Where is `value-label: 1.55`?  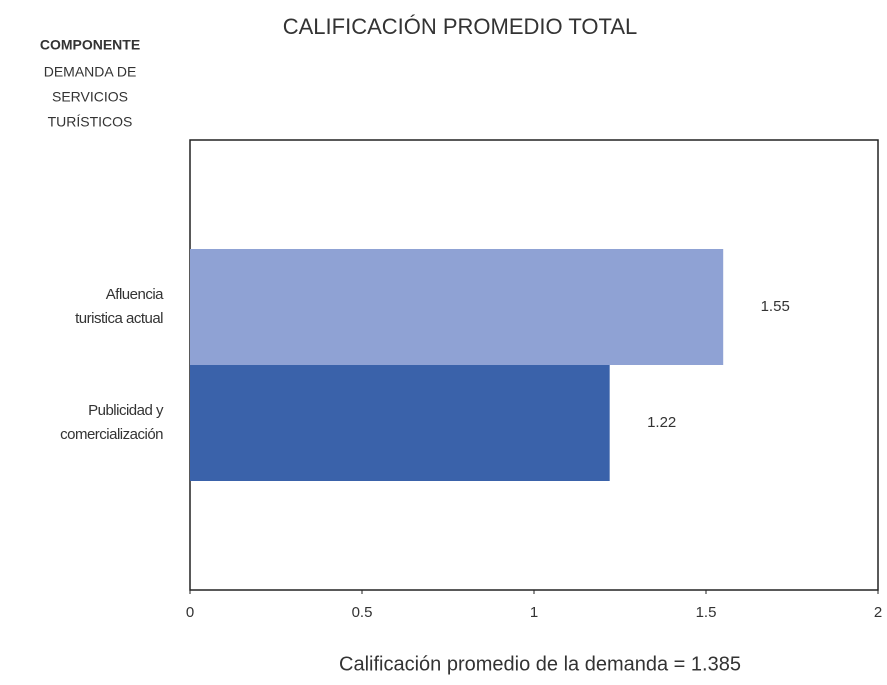 value-label: 1.55 is located at coordinates (775, 306).